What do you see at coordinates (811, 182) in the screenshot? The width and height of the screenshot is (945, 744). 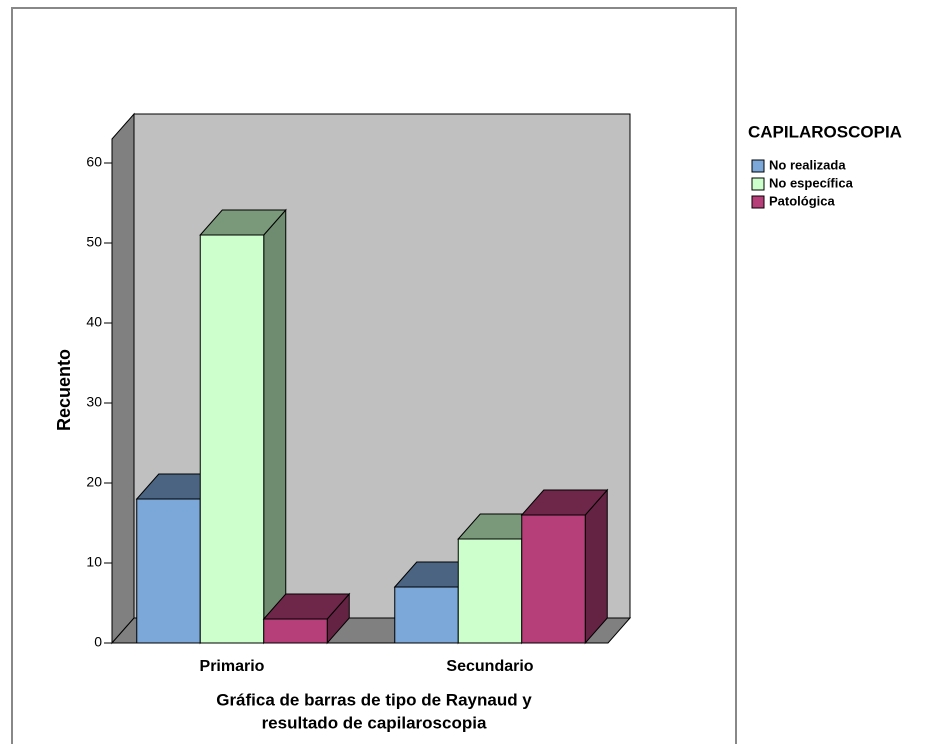 I see `legend-label: No específica` at bounding box center [811, 182].